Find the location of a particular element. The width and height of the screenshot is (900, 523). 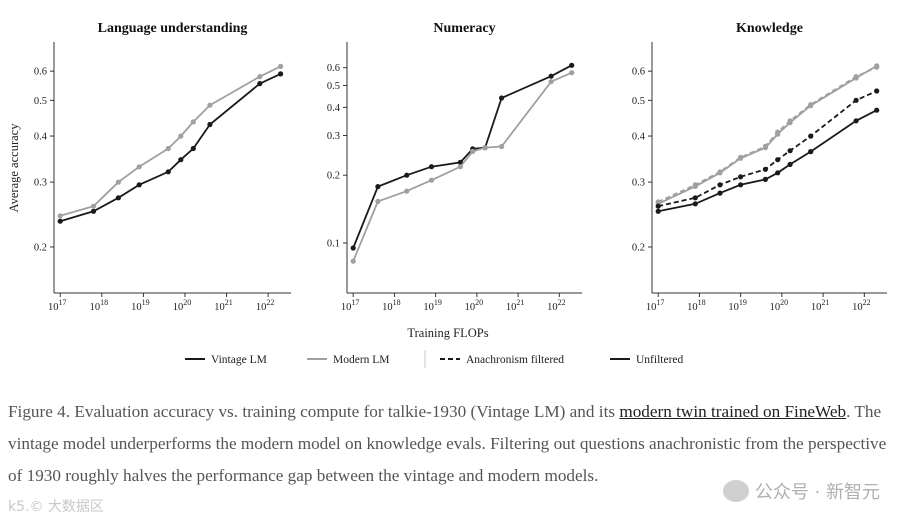

y-tick-label: 0.1 is located at coordinates (333, 244).